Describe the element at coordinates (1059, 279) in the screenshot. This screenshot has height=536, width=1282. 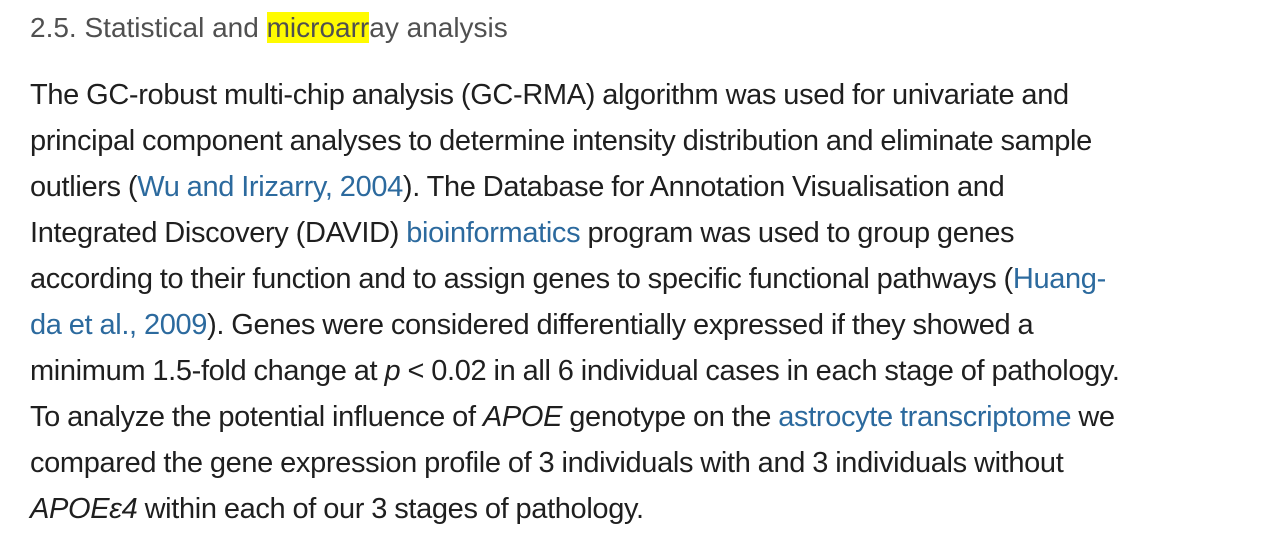
I see `citation-link-huang-part1: Huang-` at that location.